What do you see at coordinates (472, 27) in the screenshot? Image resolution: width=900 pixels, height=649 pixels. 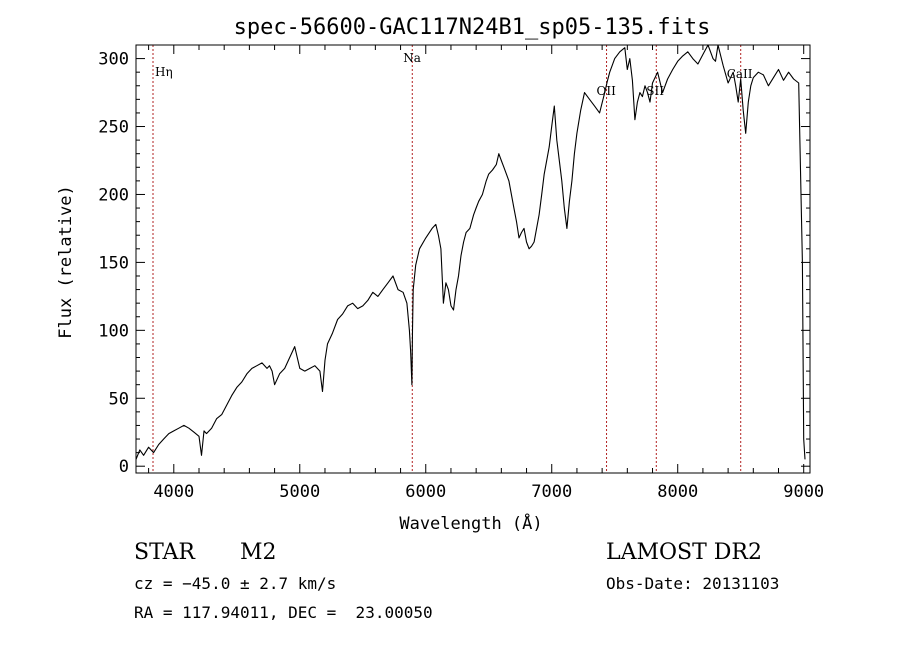 I see `chart-title: spec-56600-GAC117N24B1_sp05-135.fits` at bounding box center [472, 27].